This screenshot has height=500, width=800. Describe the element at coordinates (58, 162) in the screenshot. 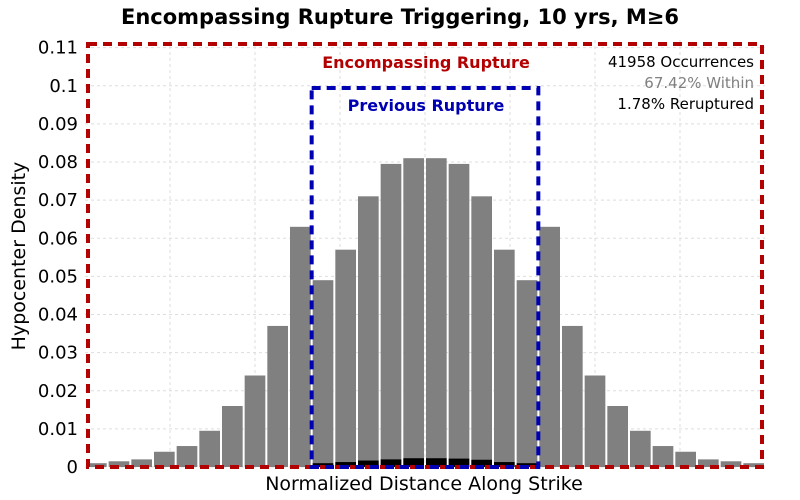

I see `y-tick-label: 0.08` at that location.